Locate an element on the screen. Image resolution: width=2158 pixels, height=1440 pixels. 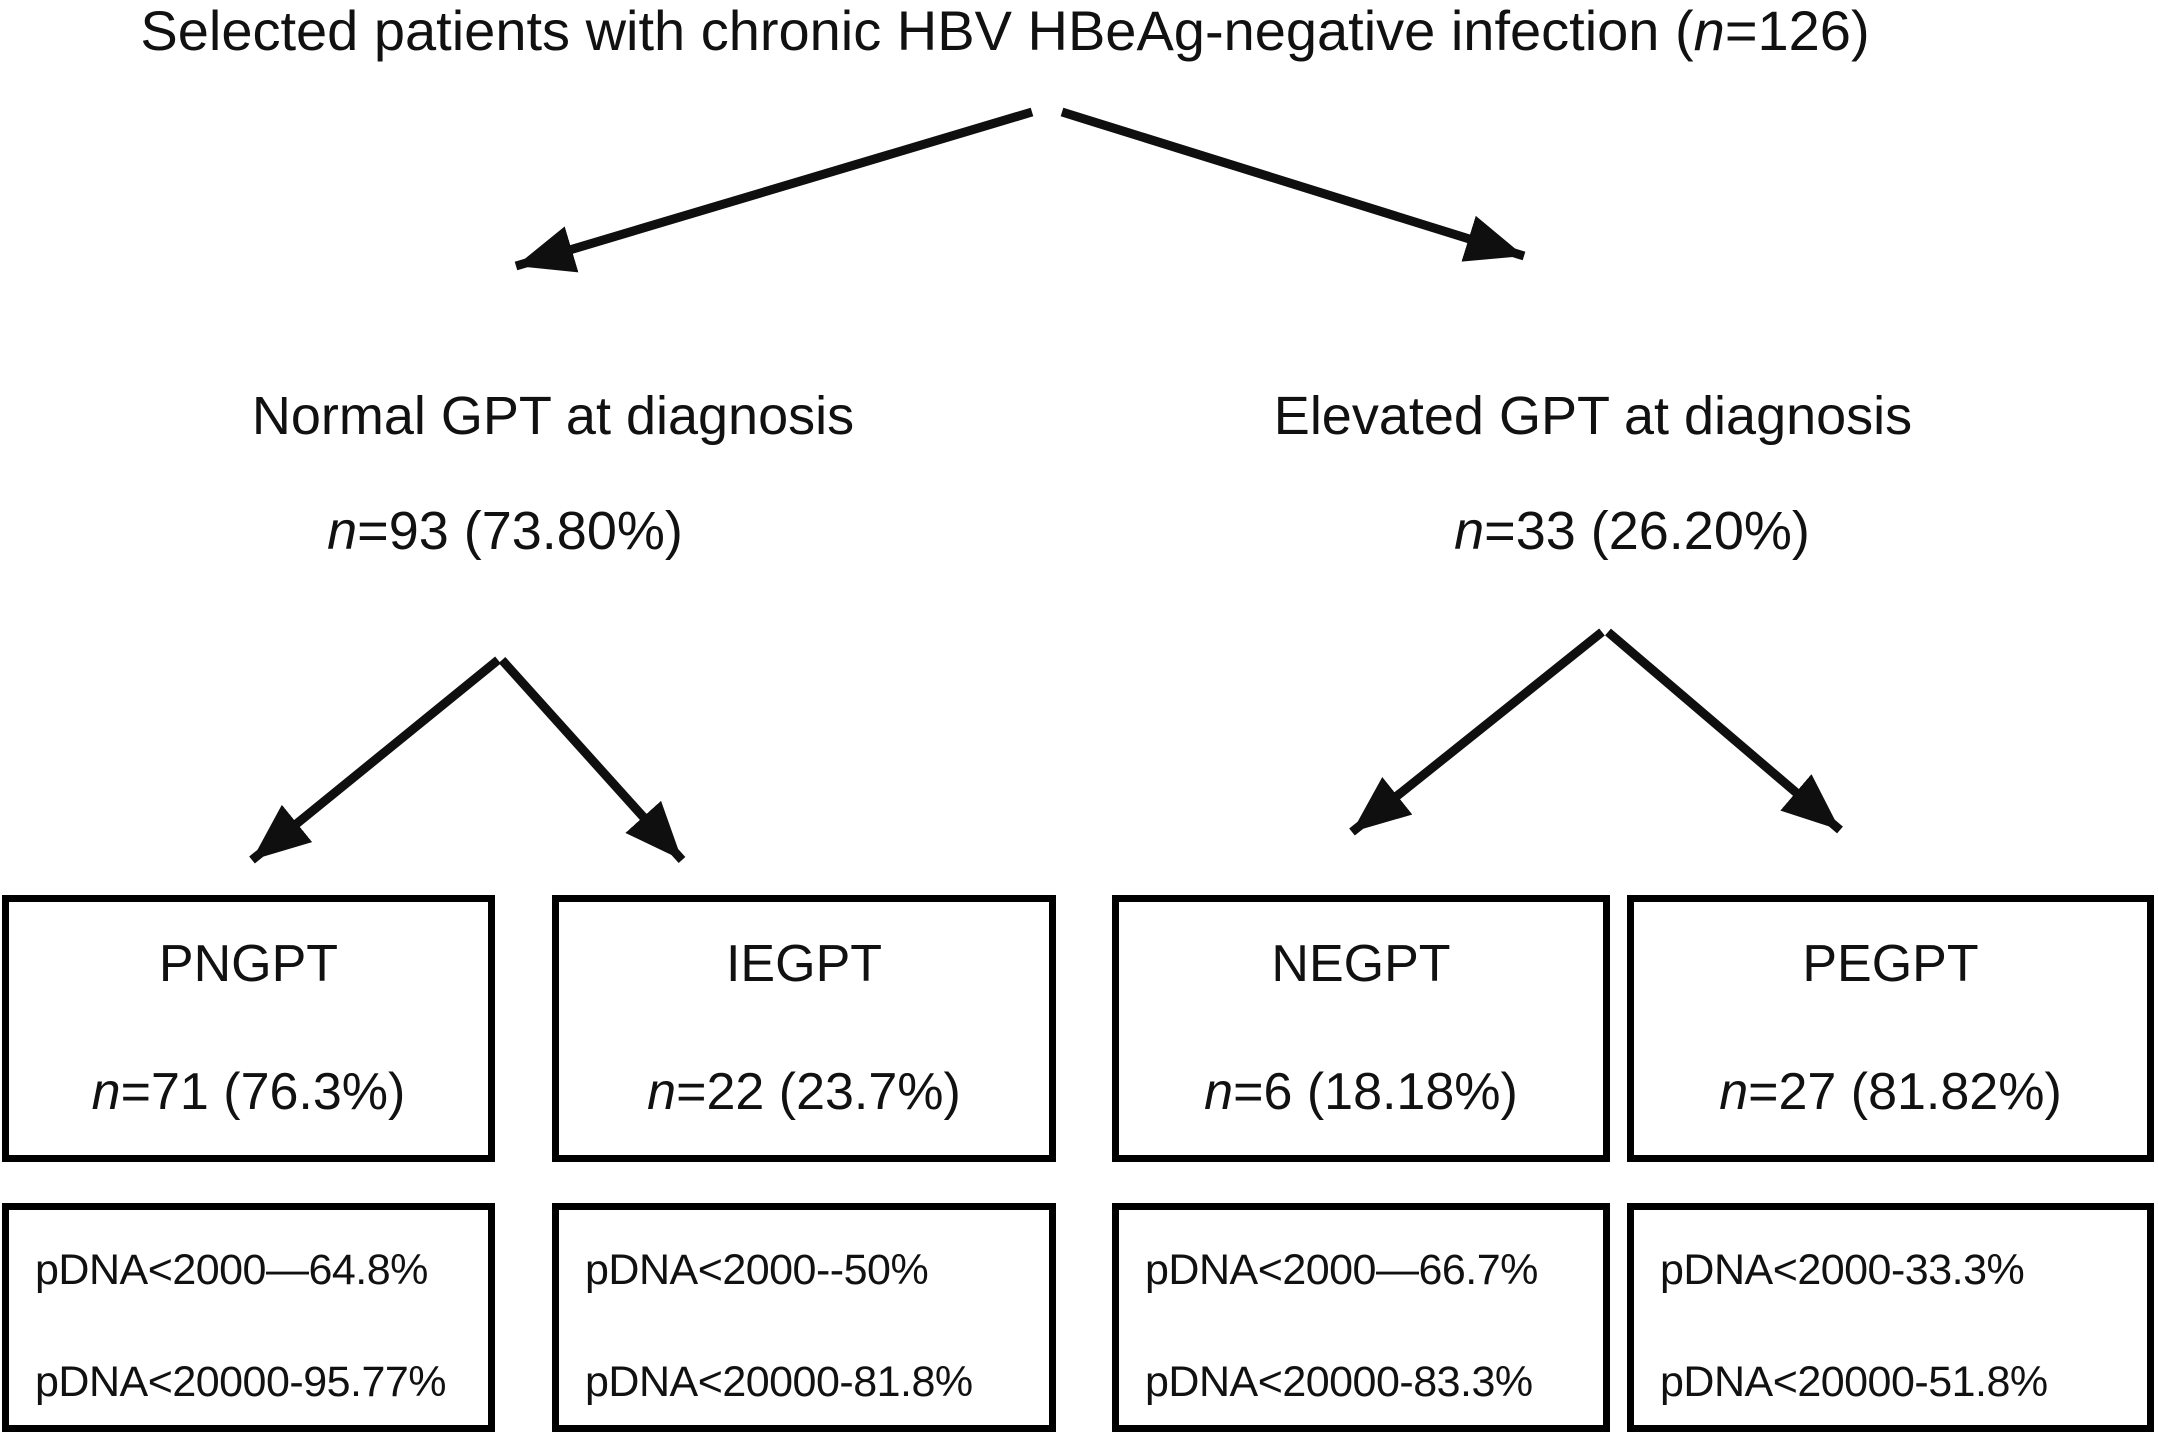
group-count-iegpt: n=22 (23.7%) is located at coordinates (804, 1092).